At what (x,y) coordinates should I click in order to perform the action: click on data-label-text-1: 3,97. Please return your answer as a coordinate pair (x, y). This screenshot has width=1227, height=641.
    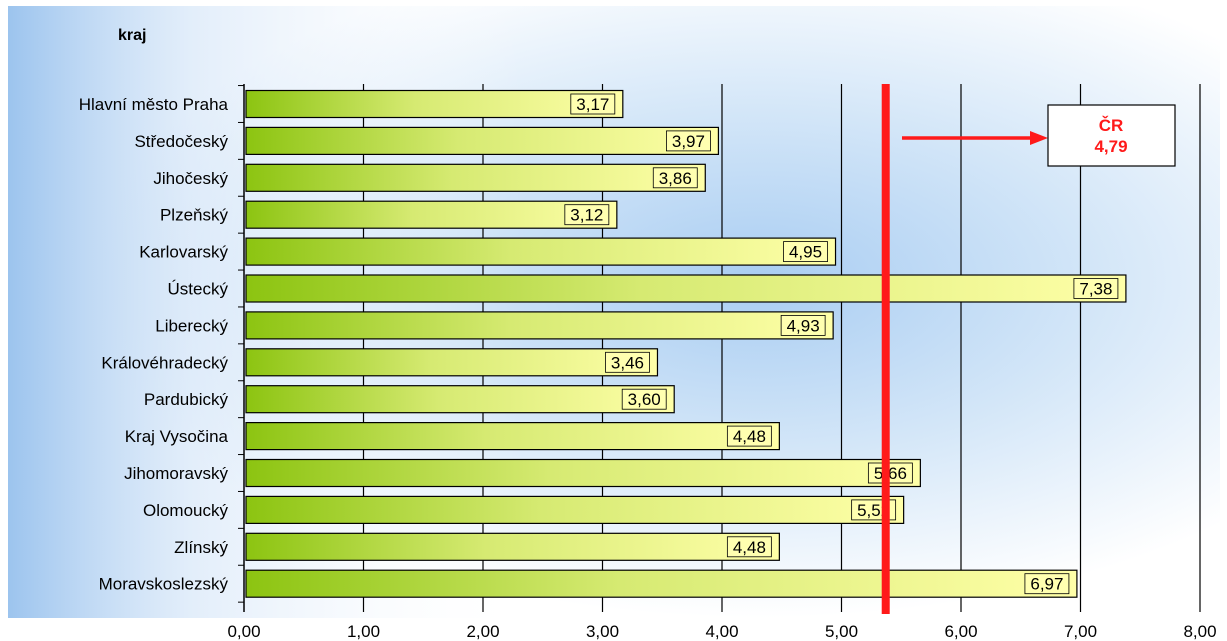
    Looking at the image, I should click on (688, 141).